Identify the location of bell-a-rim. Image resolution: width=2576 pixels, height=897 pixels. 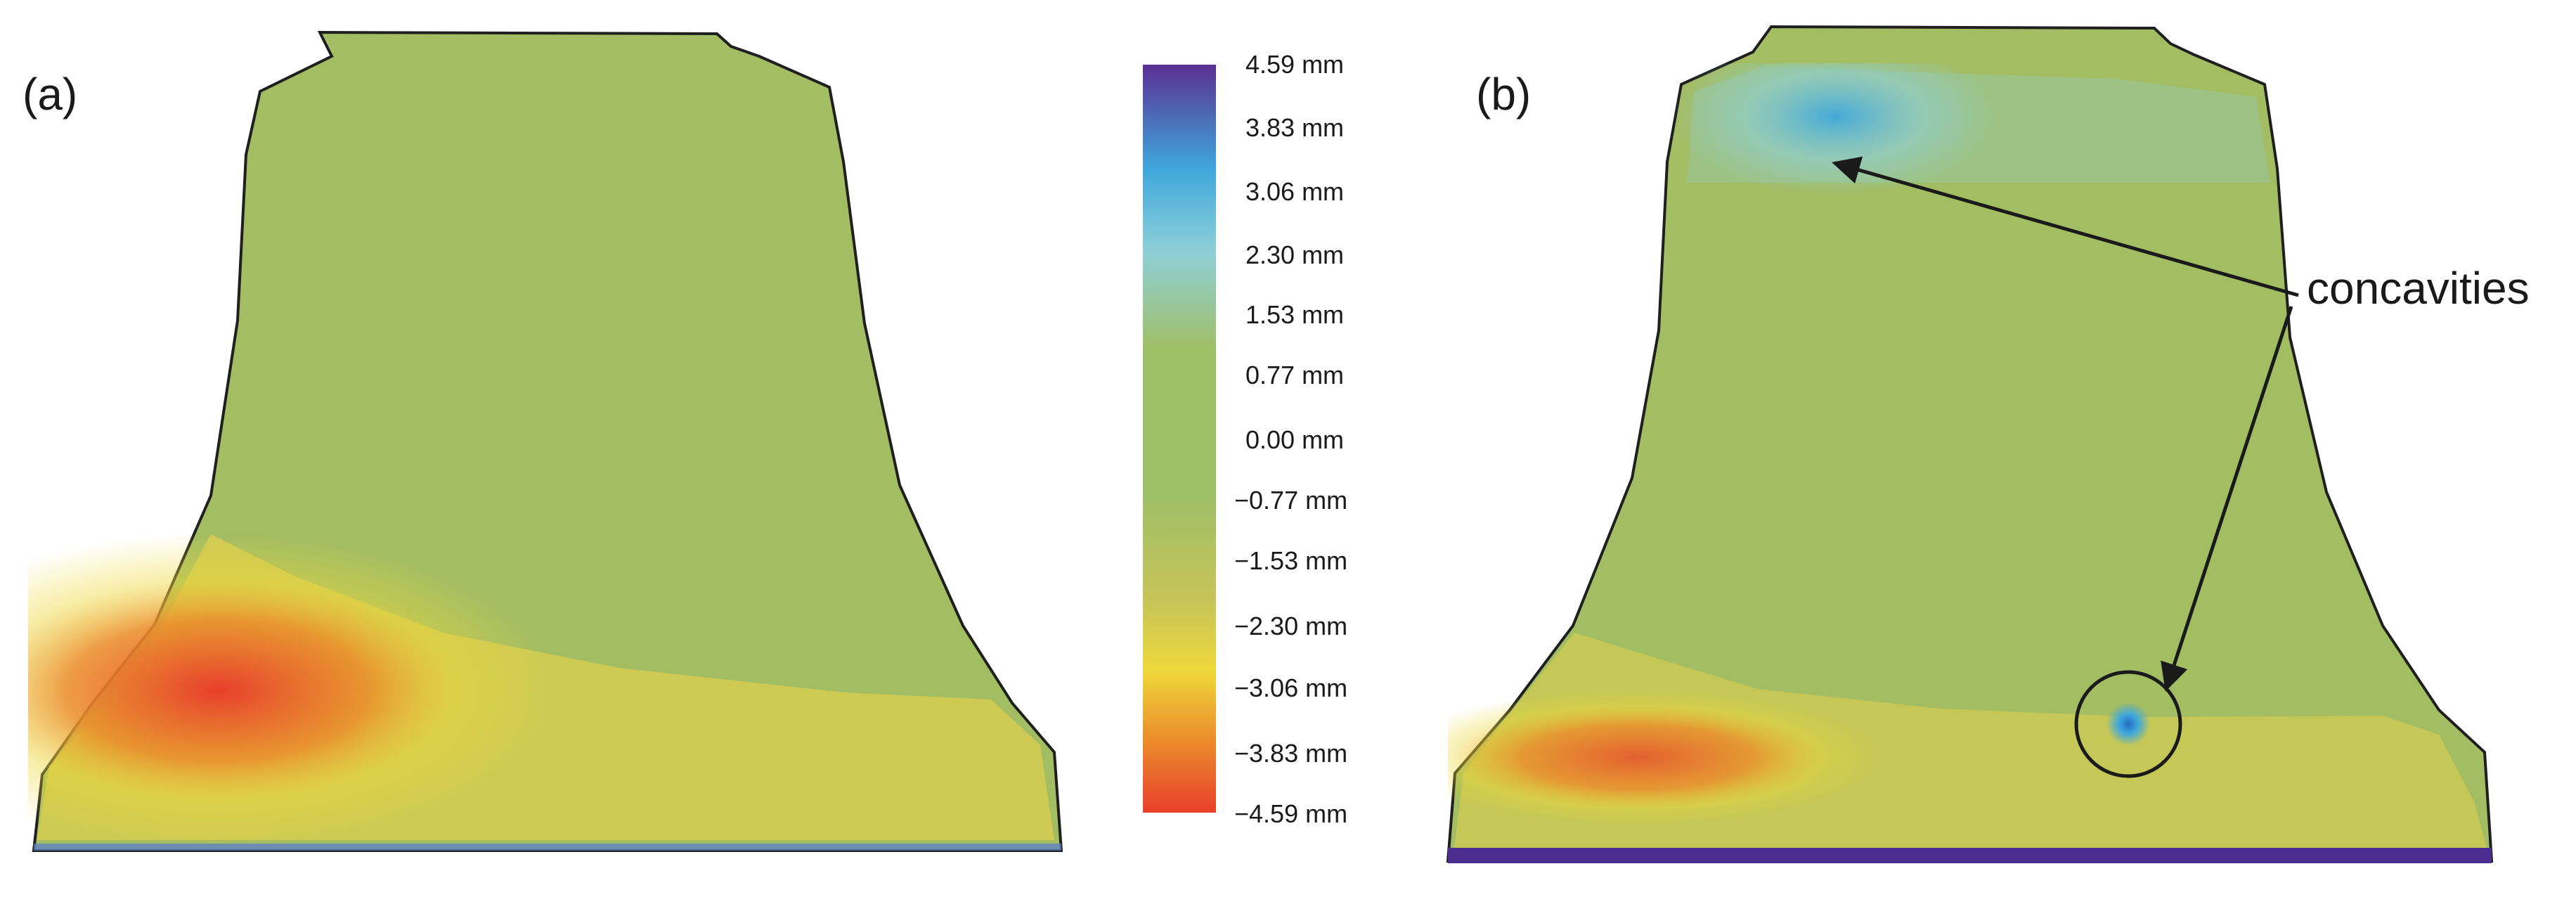
(548, 847).